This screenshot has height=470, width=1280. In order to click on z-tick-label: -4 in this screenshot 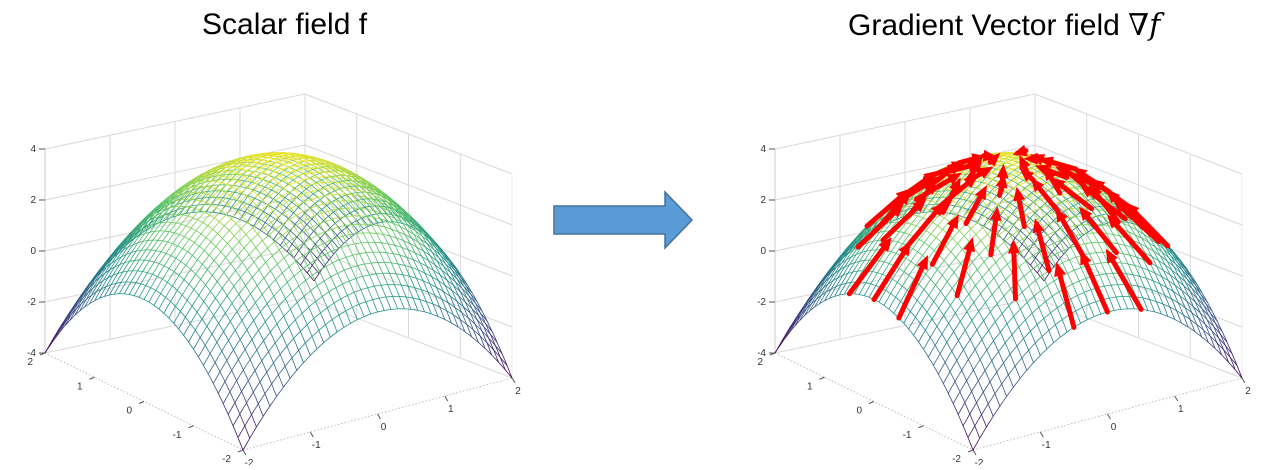, I will do `click(31, 353)`.